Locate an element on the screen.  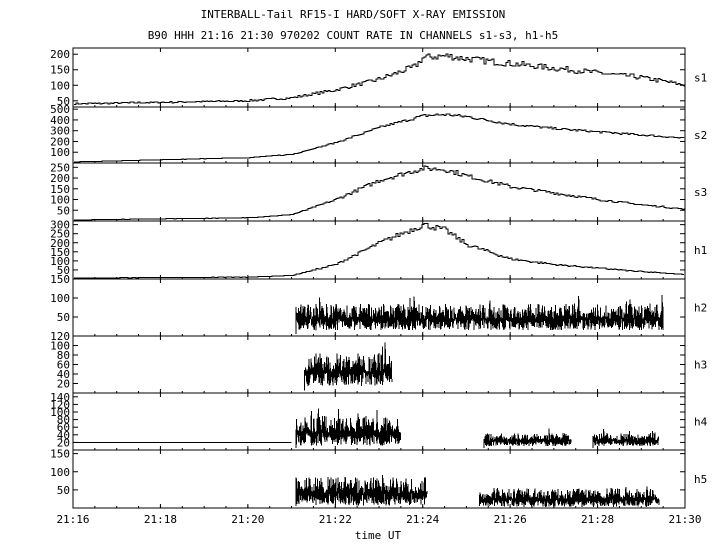
x-tick-label: 21:28 is located at coordinates (597, 519).